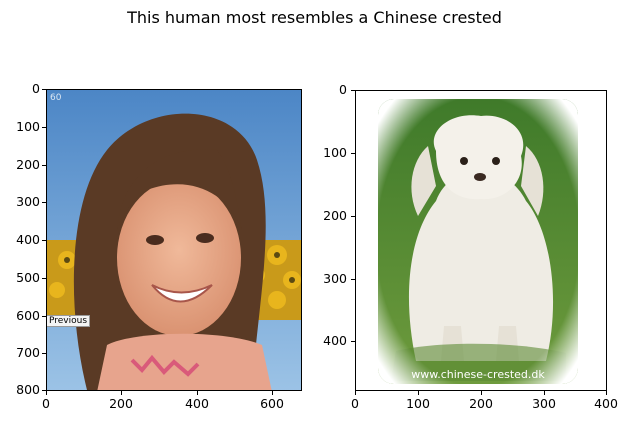 The image size is (629, 425). Describe the element at coordinates (606, 403) in the screenshot. I see `right-x-tick-label: 400` at that location.